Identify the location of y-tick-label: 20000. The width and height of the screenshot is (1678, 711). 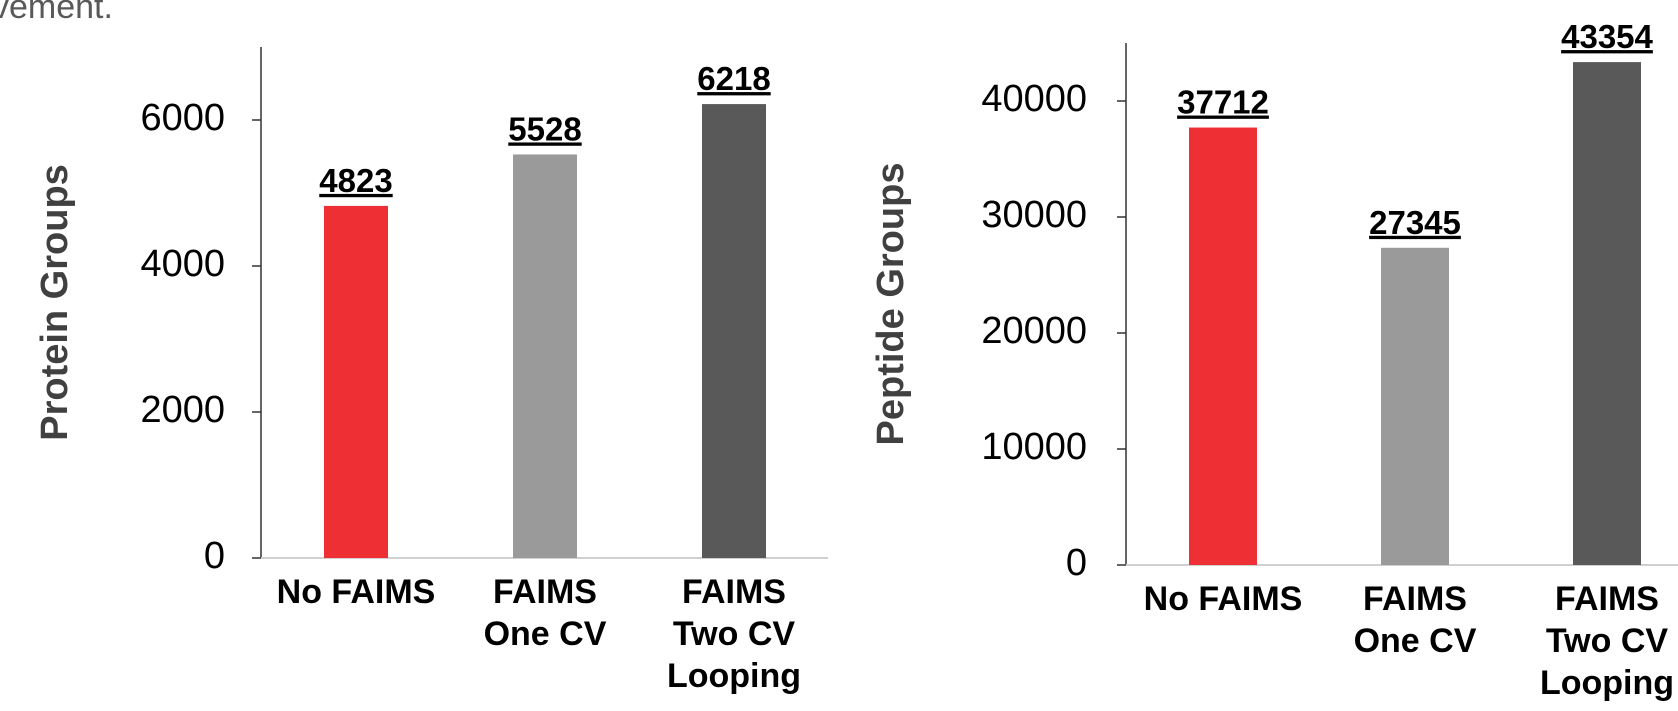
(1034, 331).